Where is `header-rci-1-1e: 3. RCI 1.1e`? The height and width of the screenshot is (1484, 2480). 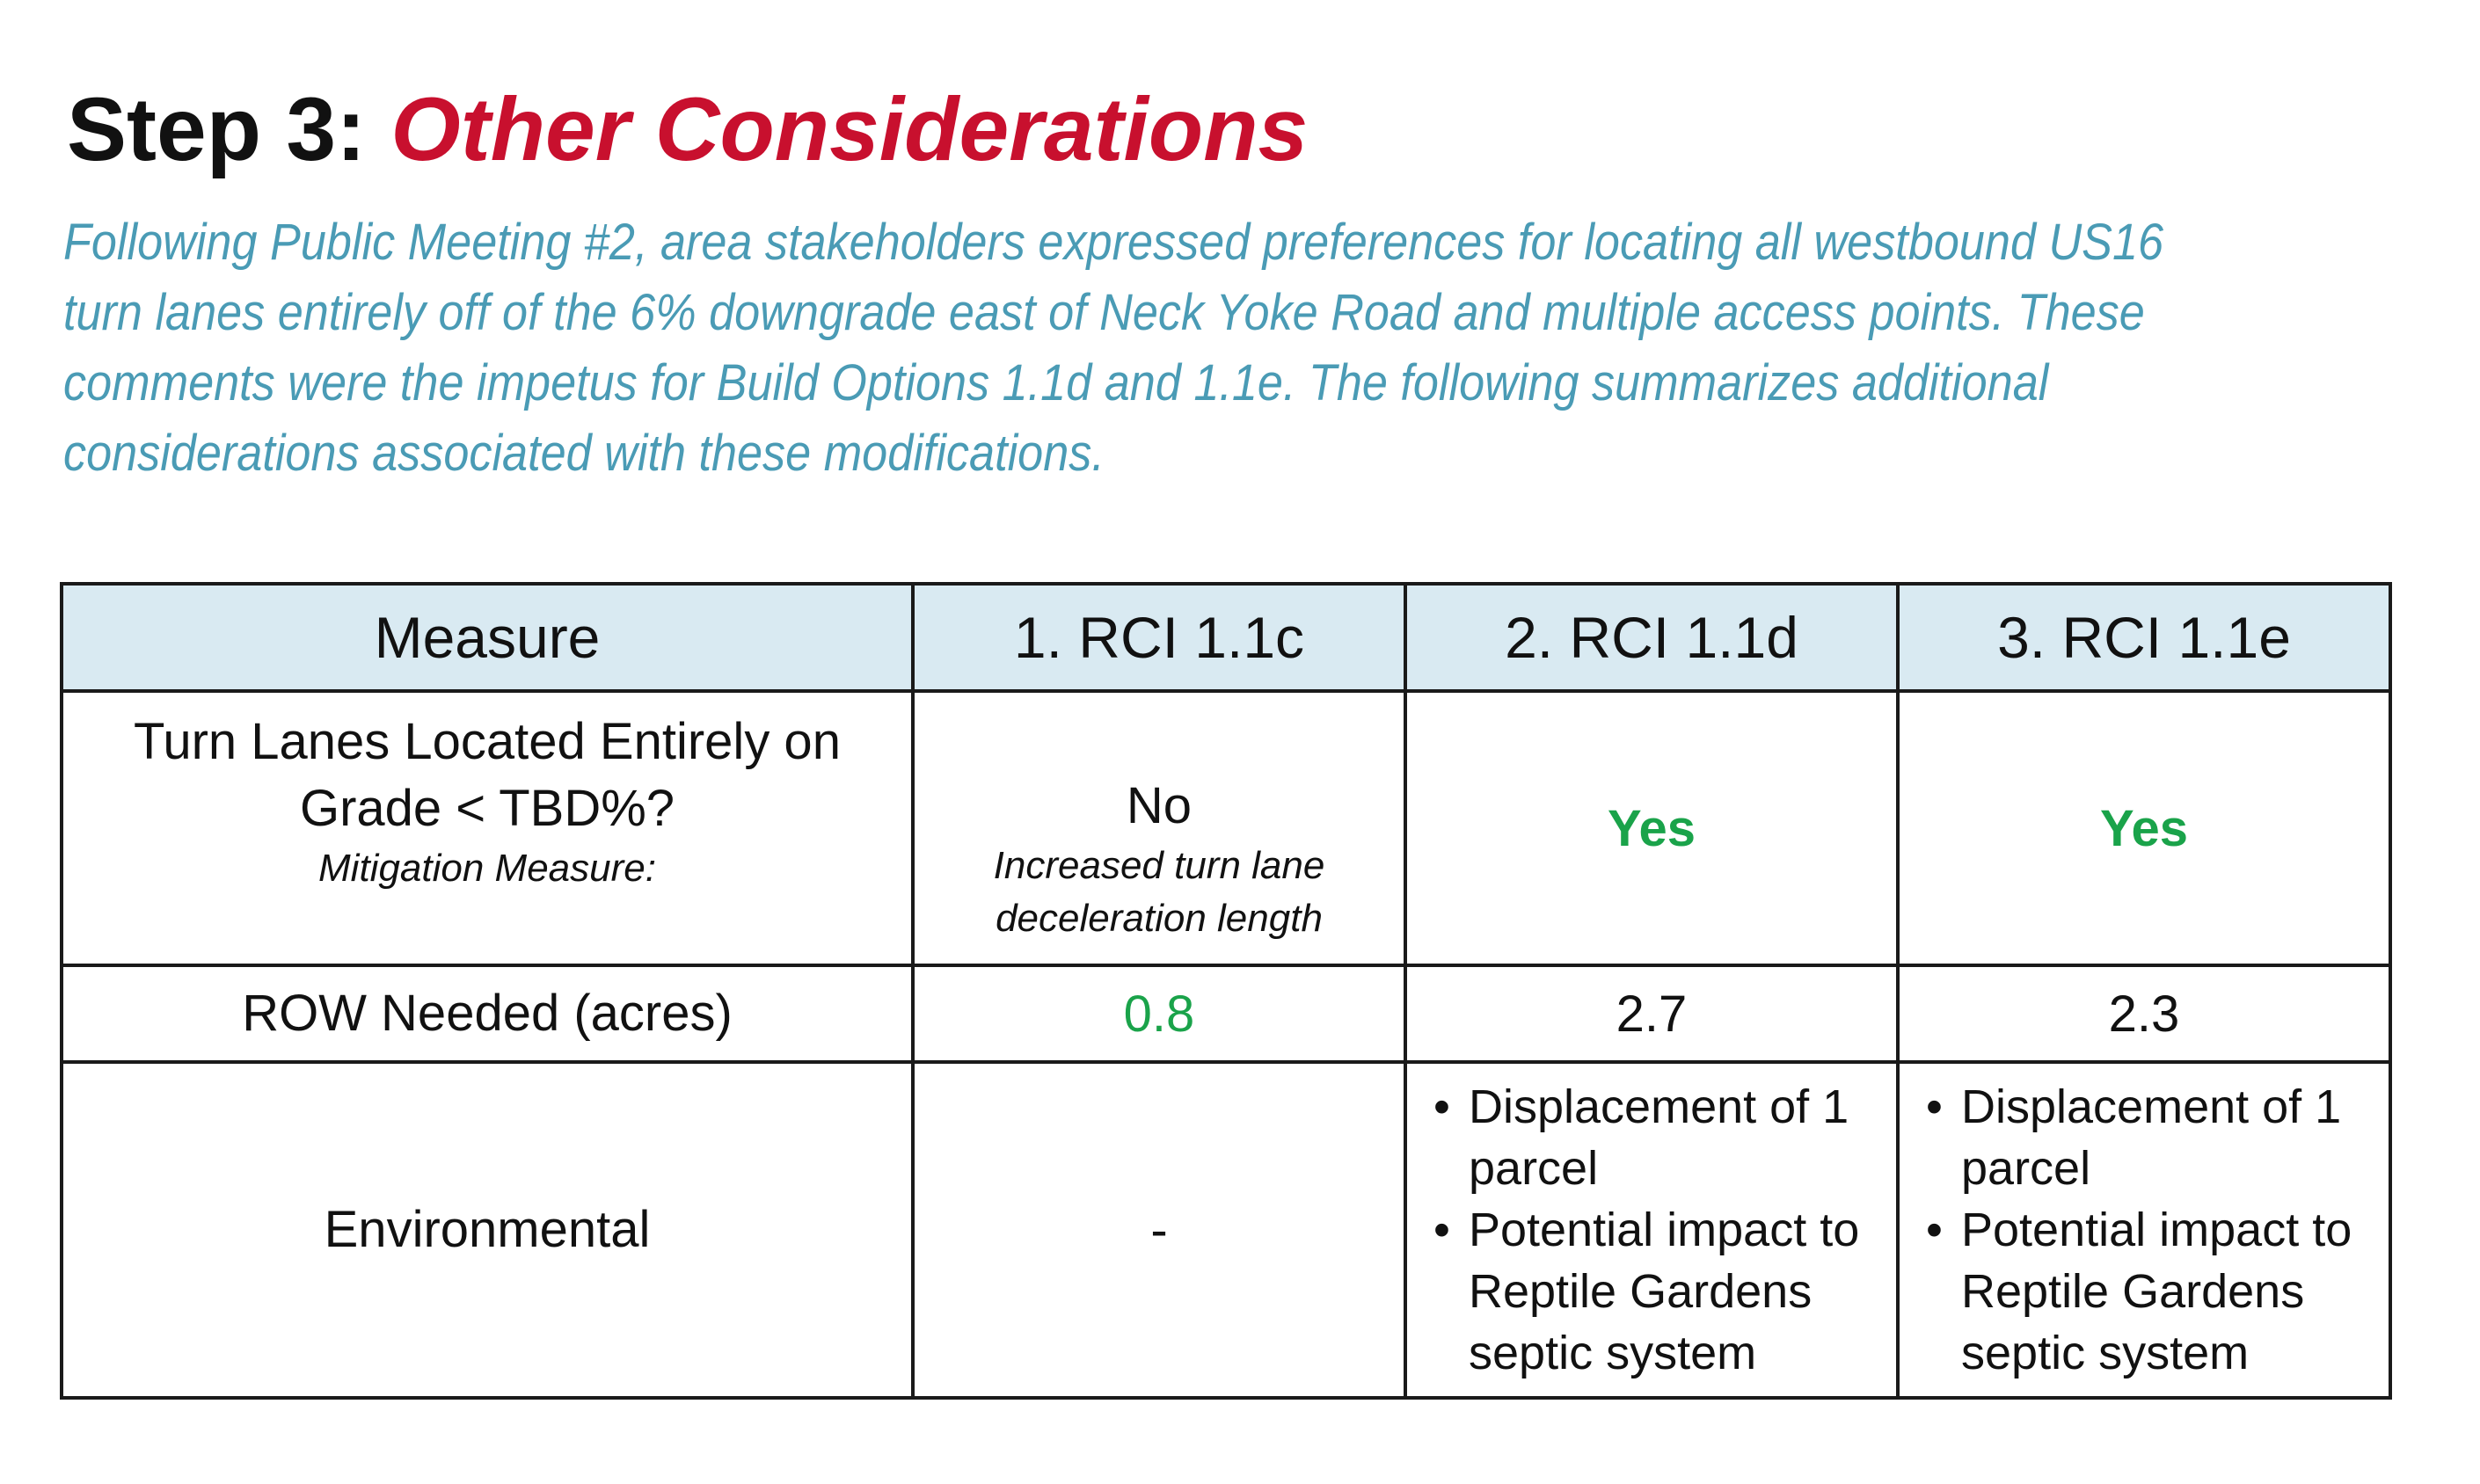
header-rci-1-1e: 3. RCI 1.1e is located at coordinates (2144, 637).